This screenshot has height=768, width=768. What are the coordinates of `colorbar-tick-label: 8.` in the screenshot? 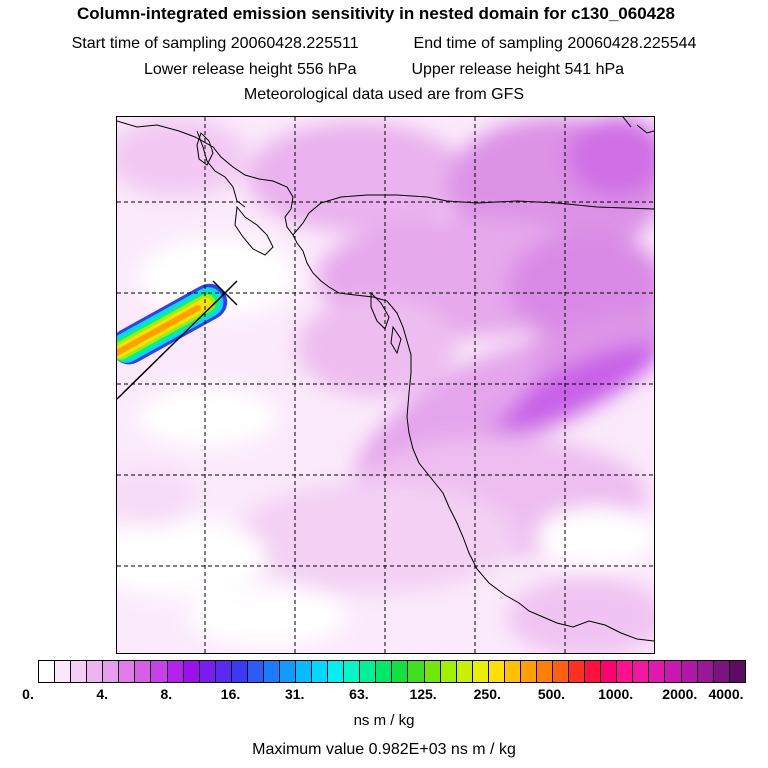 It's located at (166, 694).